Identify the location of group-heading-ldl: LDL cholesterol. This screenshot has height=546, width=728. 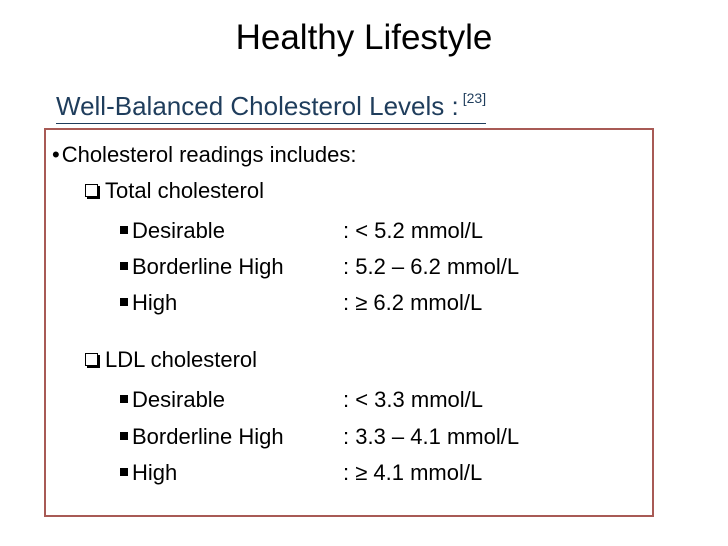
(171, 360).